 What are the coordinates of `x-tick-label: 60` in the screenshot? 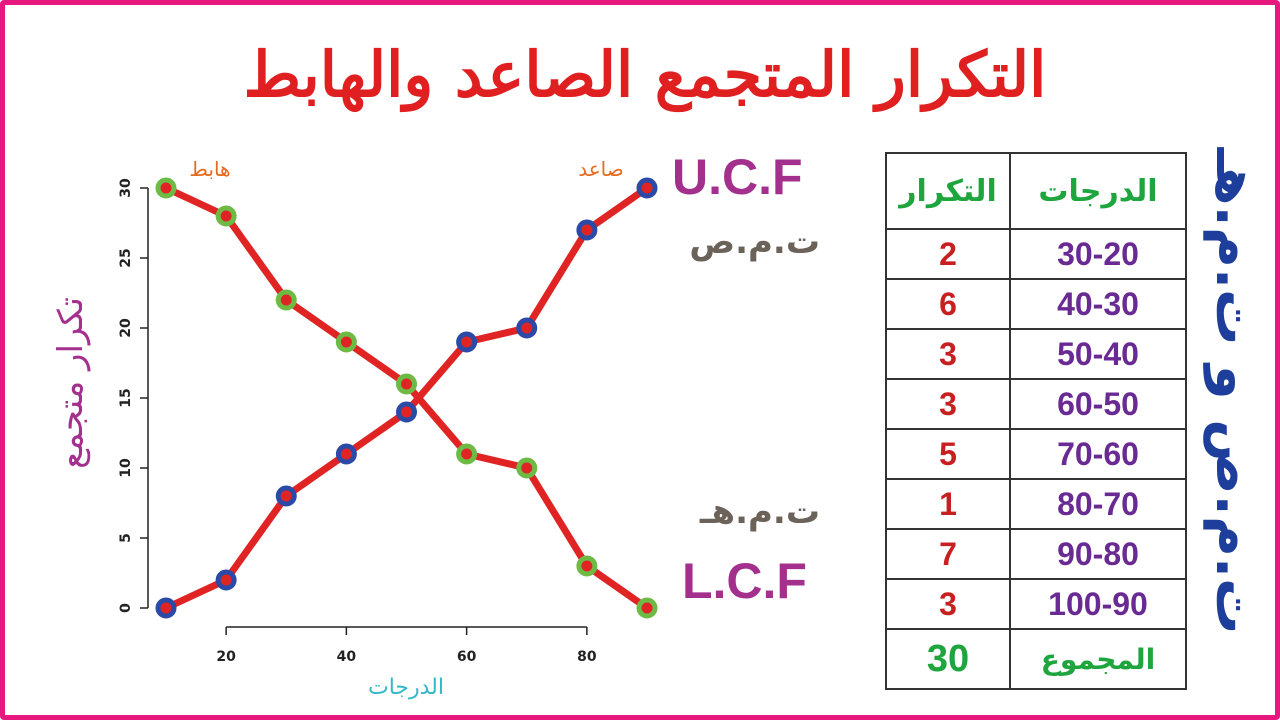 It's located at (467, 657).